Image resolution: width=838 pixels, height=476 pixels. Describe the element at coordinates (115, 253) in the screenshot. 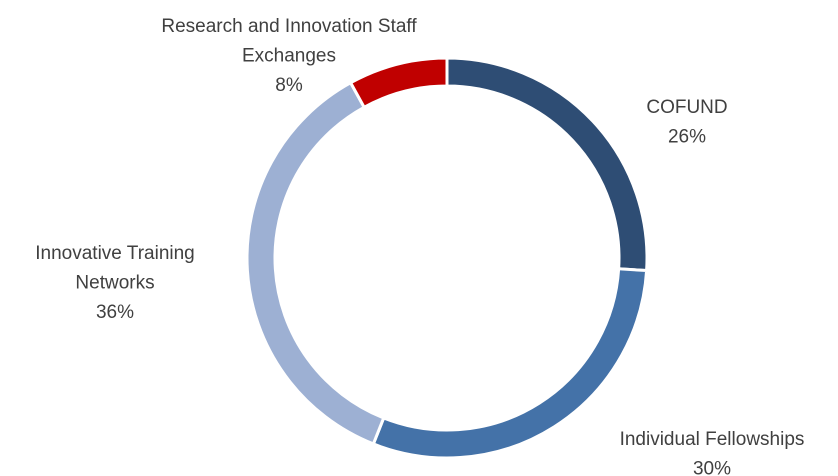

I see `segment-label: Innovative Training` at that location.